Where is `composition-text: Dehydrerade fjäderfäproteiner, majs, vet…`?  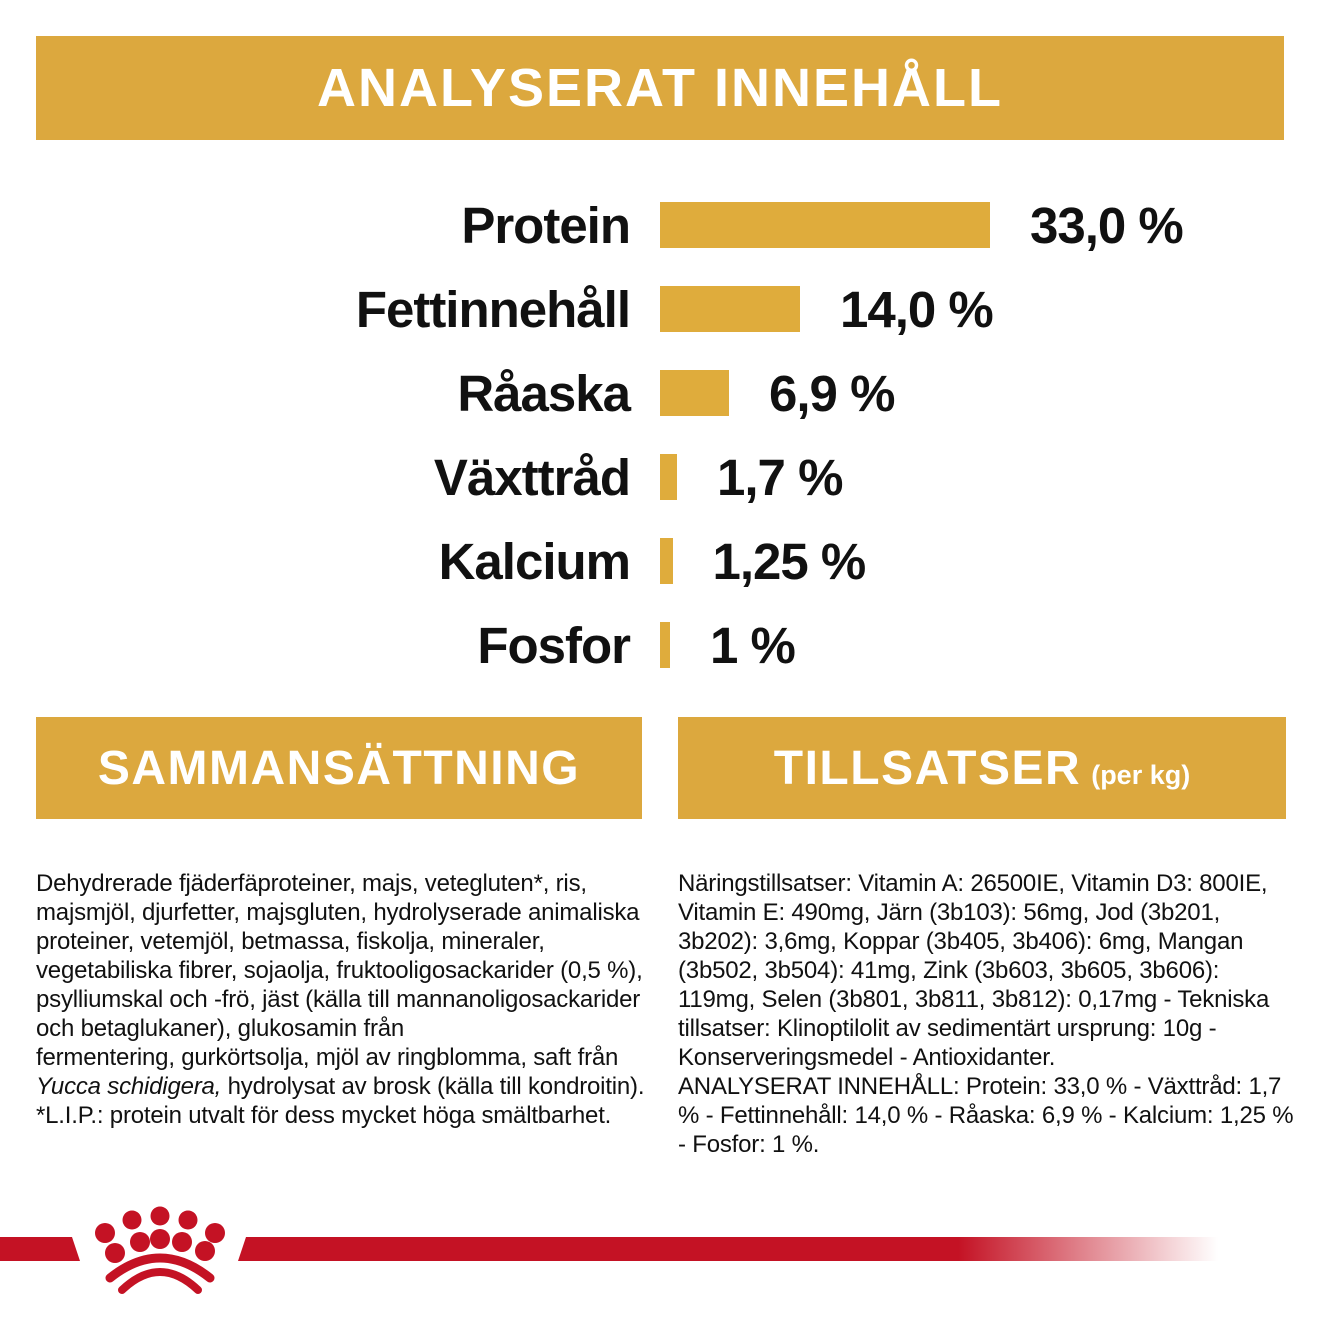
composition-text: Dehydrerade fjäderfäproteiner, majs, vet… is located at coordinates (352, 999).